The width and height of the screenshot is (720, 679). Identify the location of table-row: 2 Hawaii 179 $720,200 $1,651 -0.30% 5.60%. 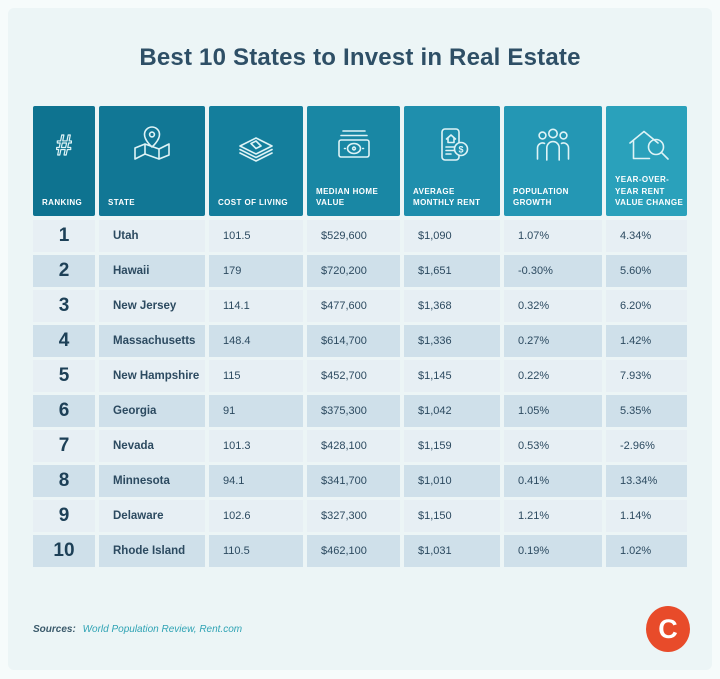
(360, 271).